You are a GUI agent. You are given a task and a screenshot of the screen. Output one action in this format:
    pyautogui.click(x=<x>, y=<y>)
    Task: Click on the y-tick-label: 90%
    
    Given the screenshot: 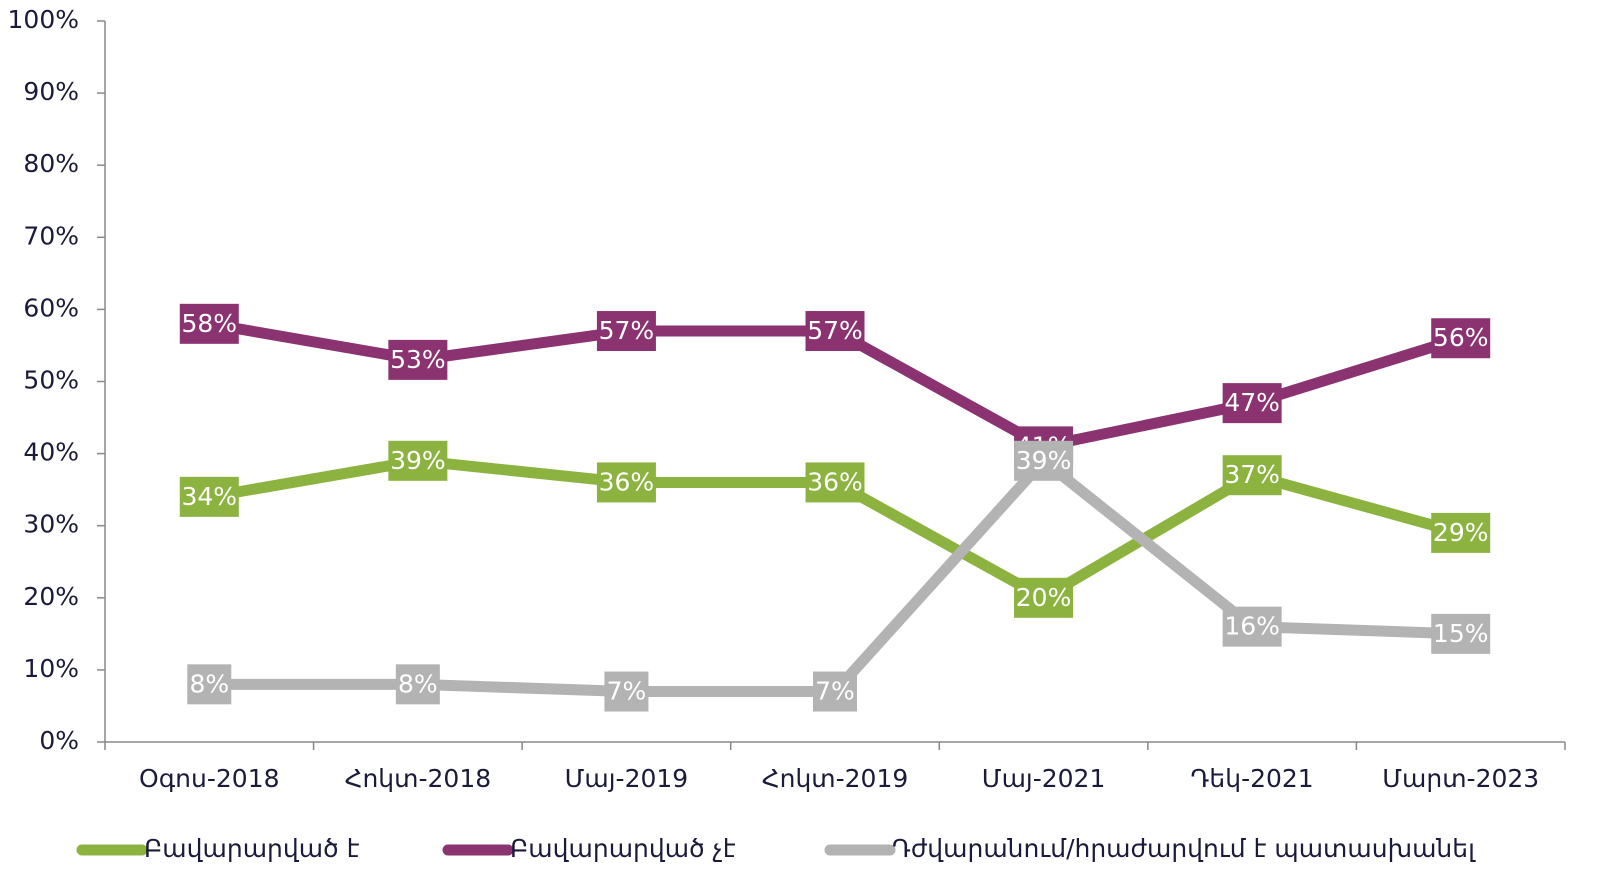 What is the action you would take?
    pyautogui.click(x=51, y=91)
    